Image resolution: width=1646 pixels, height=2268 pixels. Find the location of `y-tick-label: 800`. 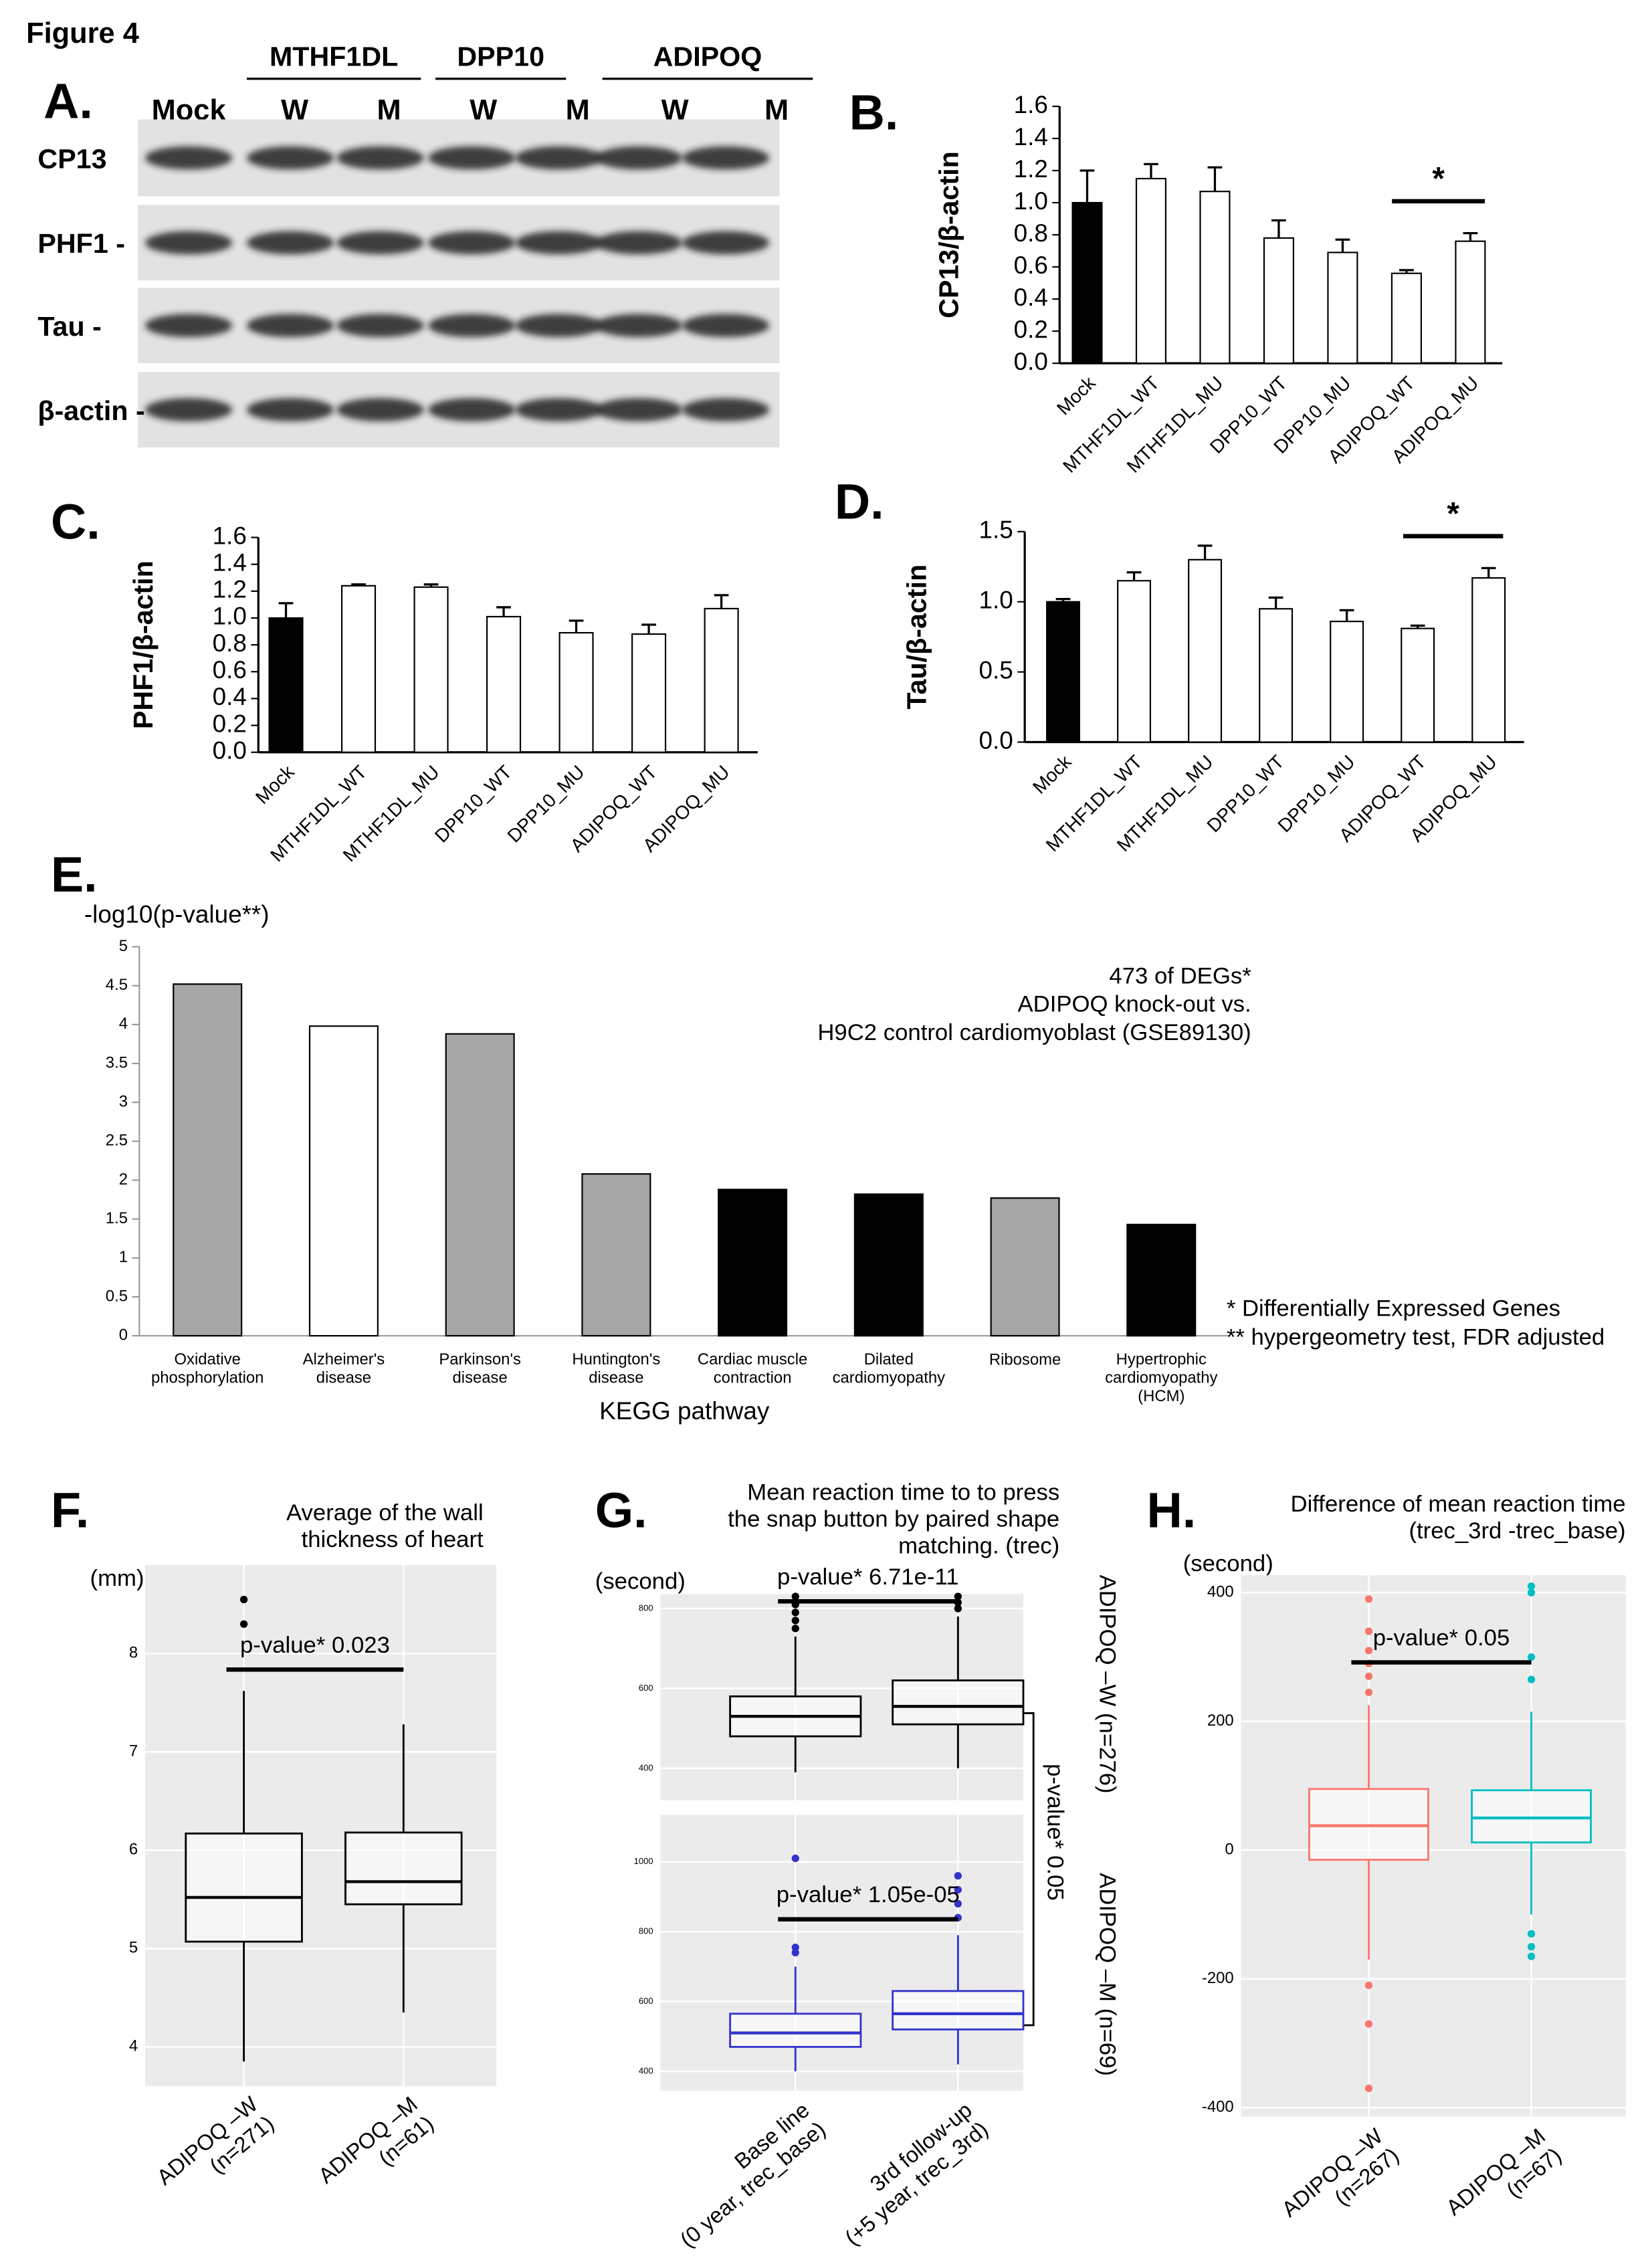

y-tick-label: 800 is located at coordinates (646, 1931).